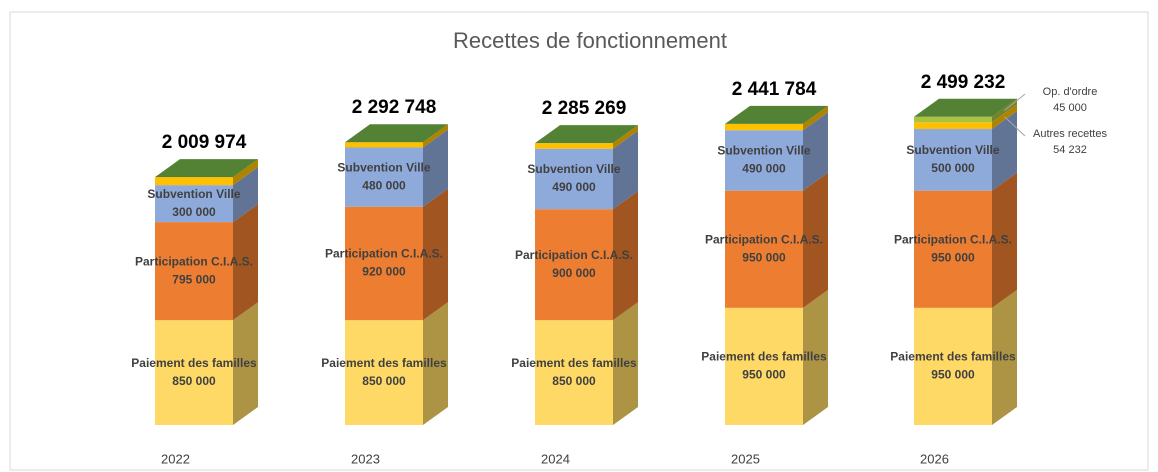 The image size is (1158, 472). Describe the element at coordinates (175, 458) in the screenshot. I see `x-tick-label: 2022` at that location.